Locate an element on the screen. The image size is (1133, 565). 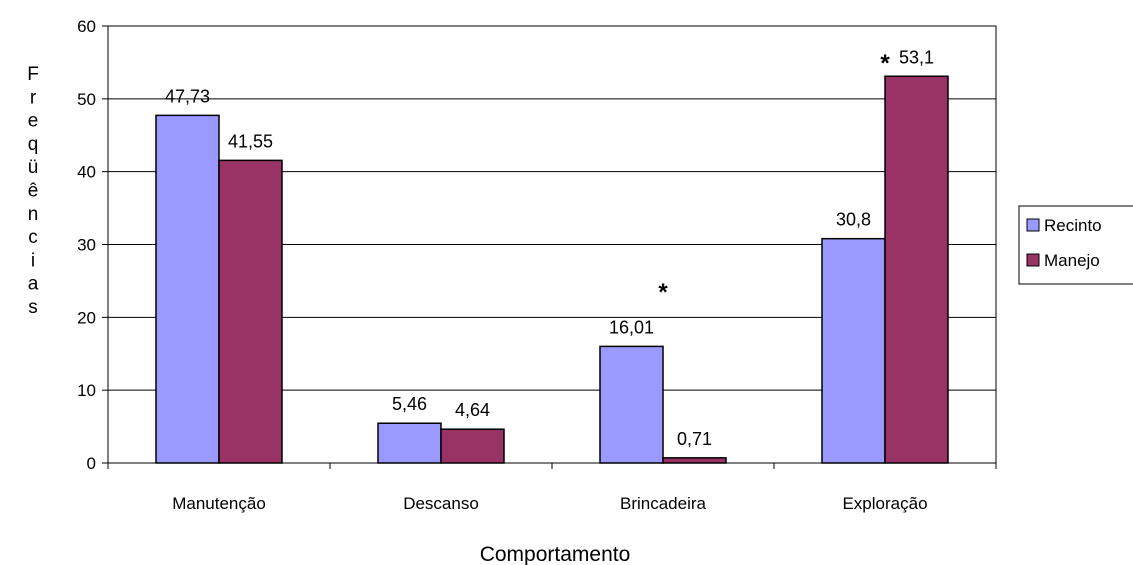
y-tick-label: 0 is located at coordinates (91, 463).